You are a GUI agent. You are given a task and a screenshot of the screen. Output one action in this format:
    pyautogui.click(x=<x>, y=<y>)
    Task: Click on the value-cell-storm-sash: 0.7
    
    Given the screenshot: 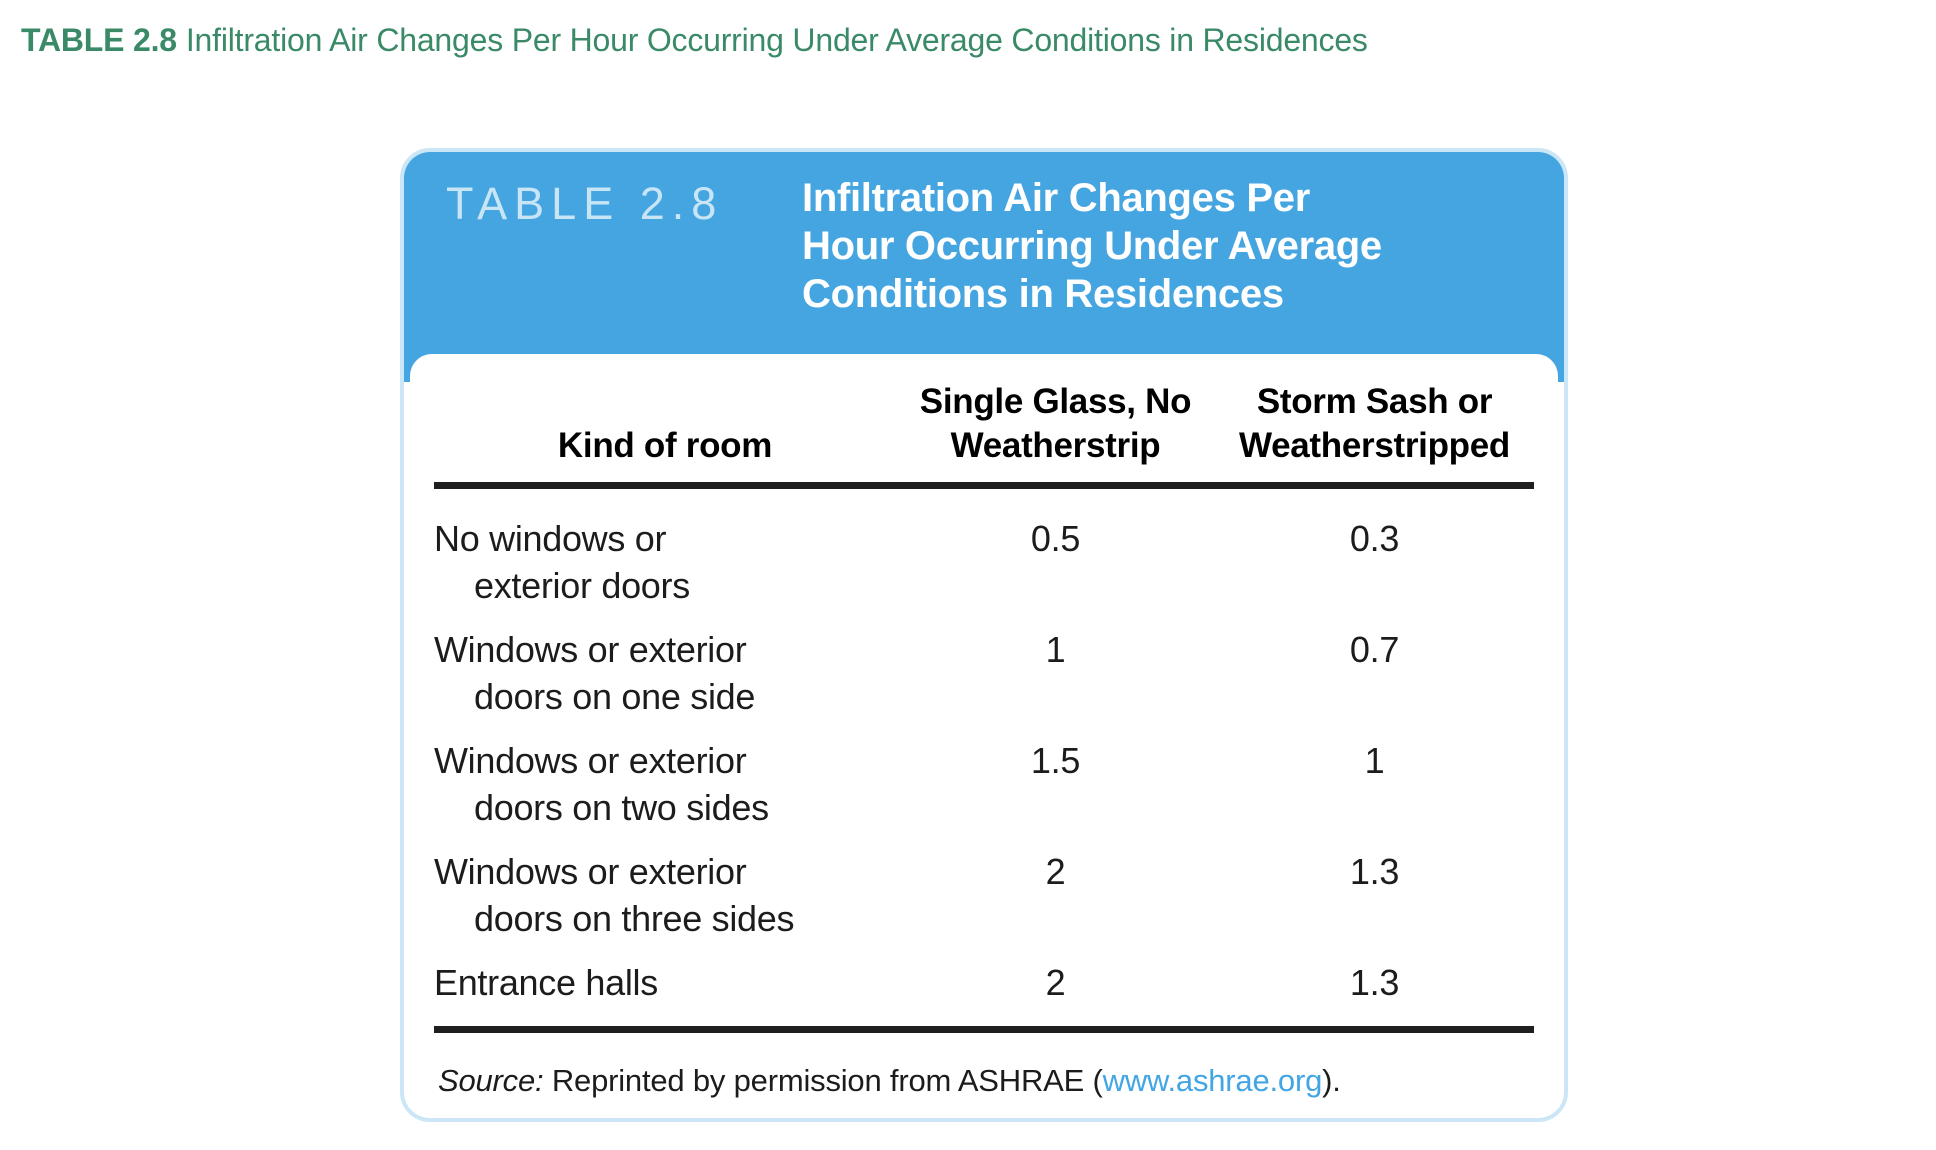 What is the action you would take?
    pyautogui.click(x=1374, y=649)
    